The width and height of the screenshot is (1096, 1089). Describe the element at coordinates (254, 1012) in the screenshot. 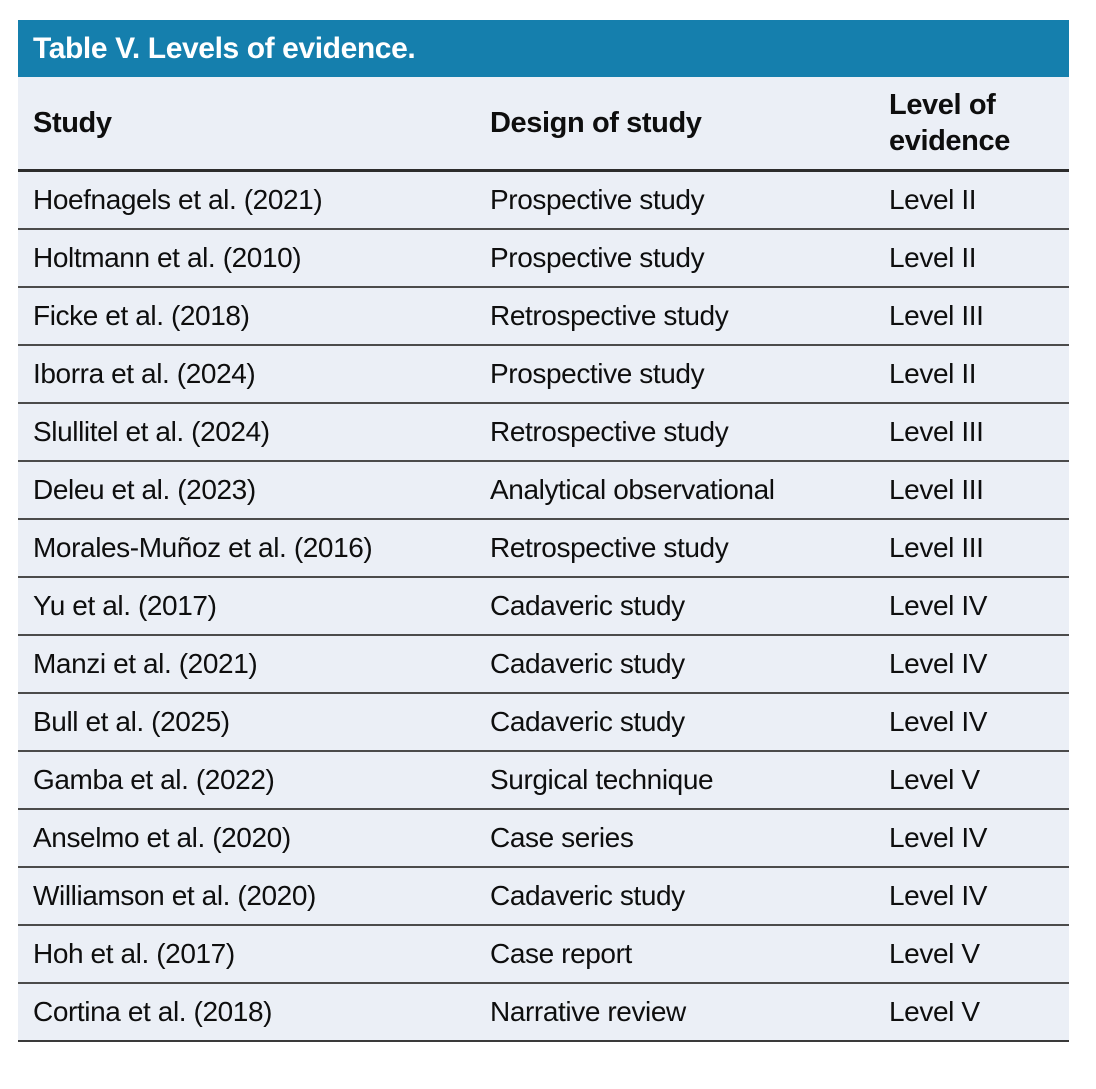

I see `study-cell: Cortina et al. (2018)` at that location.